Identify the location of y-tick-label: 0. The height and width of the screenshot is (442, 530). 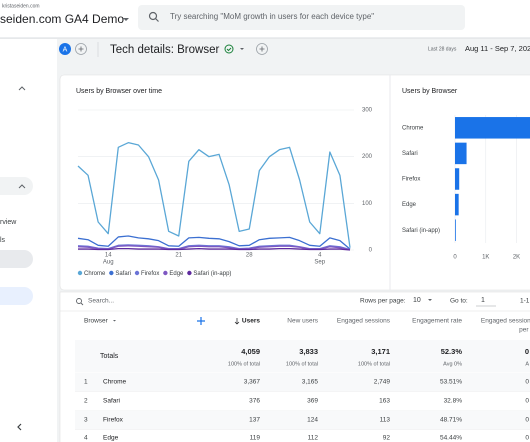
(371, 251).